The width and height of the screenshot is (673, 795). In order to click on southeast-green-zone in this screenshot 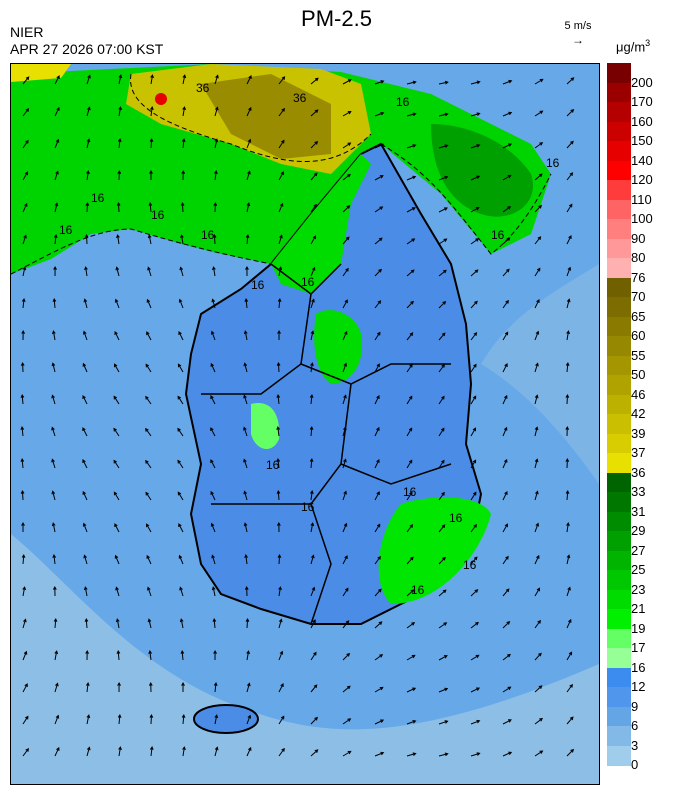, I will do `click(434, 550)`.